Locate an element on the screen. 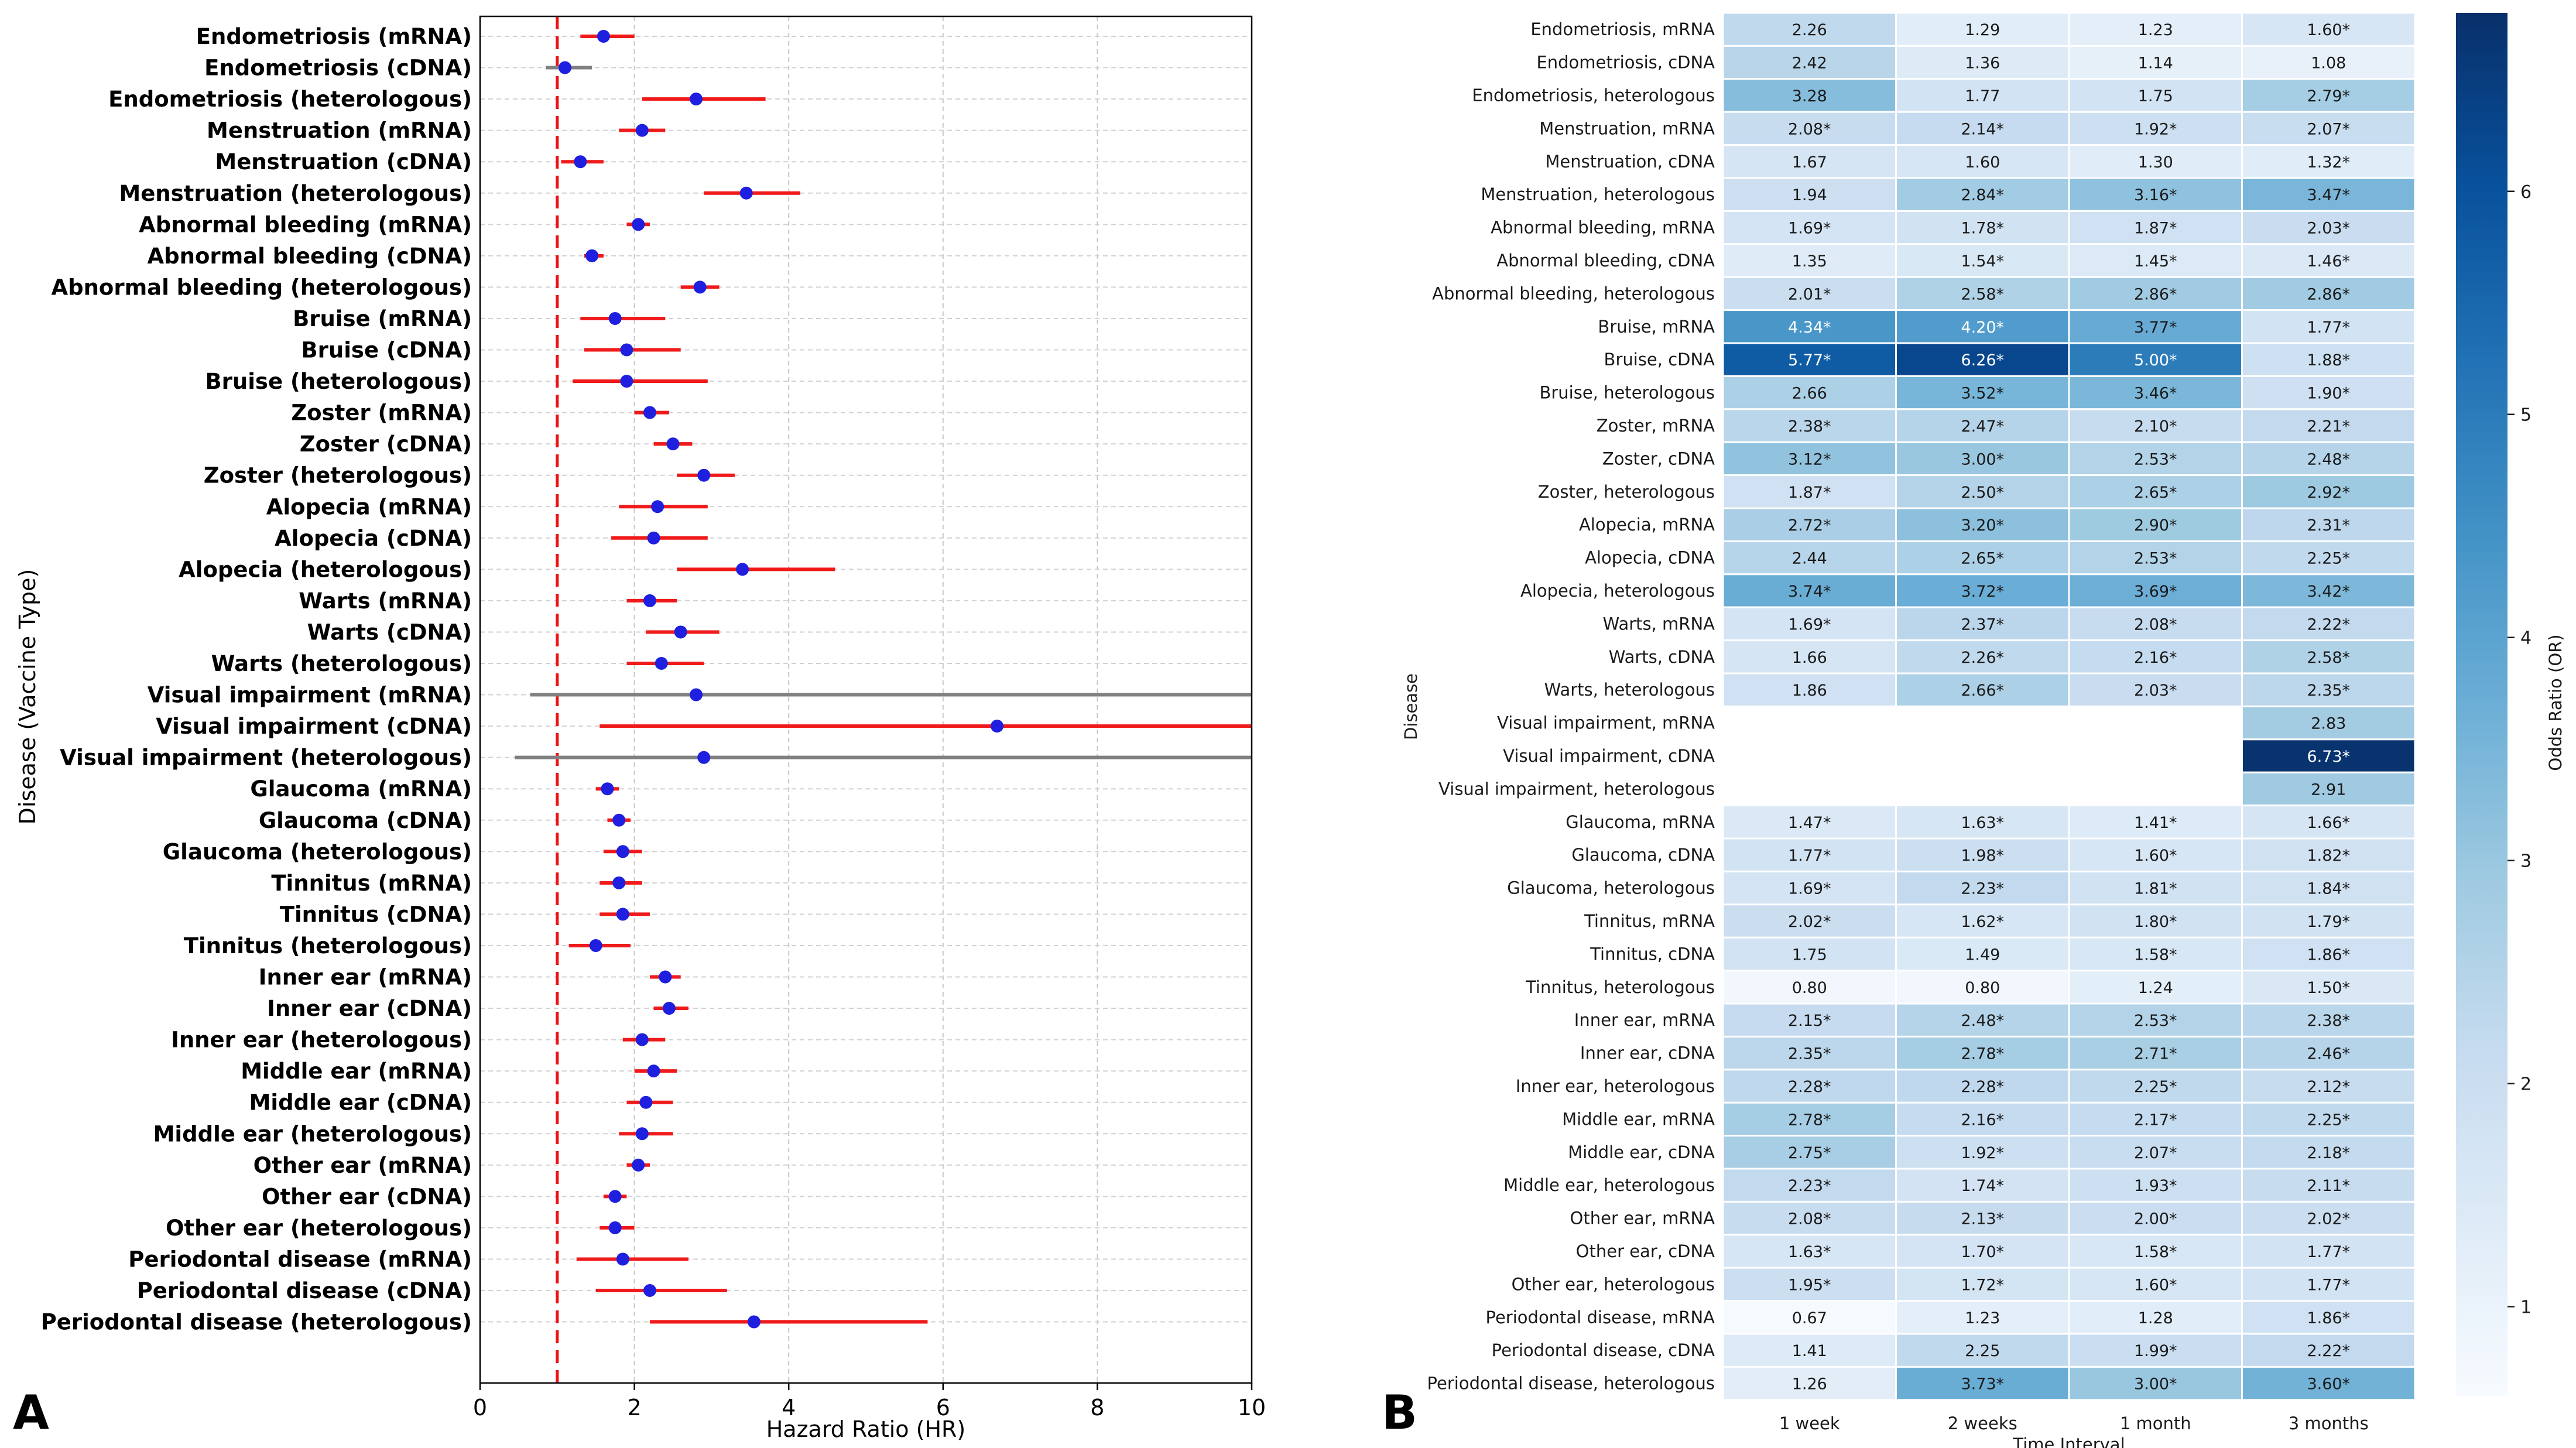  heatmap-cell-value: 1.80* is located at coordinates (2155, 922).